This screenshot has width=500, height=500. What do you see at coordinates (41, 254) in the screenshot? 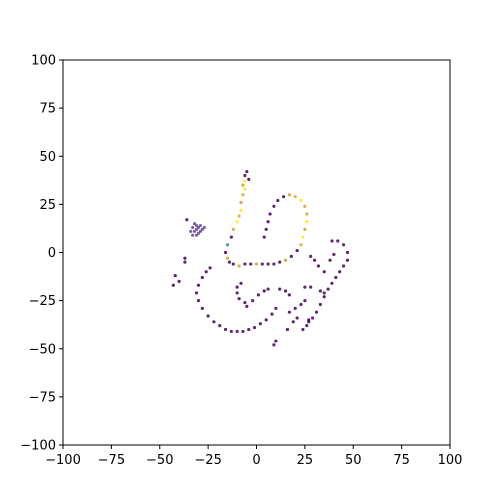
I see `y-axis: −100 −75 −50 −25 0 25 50 75 100` at bounding box center [41, 254].